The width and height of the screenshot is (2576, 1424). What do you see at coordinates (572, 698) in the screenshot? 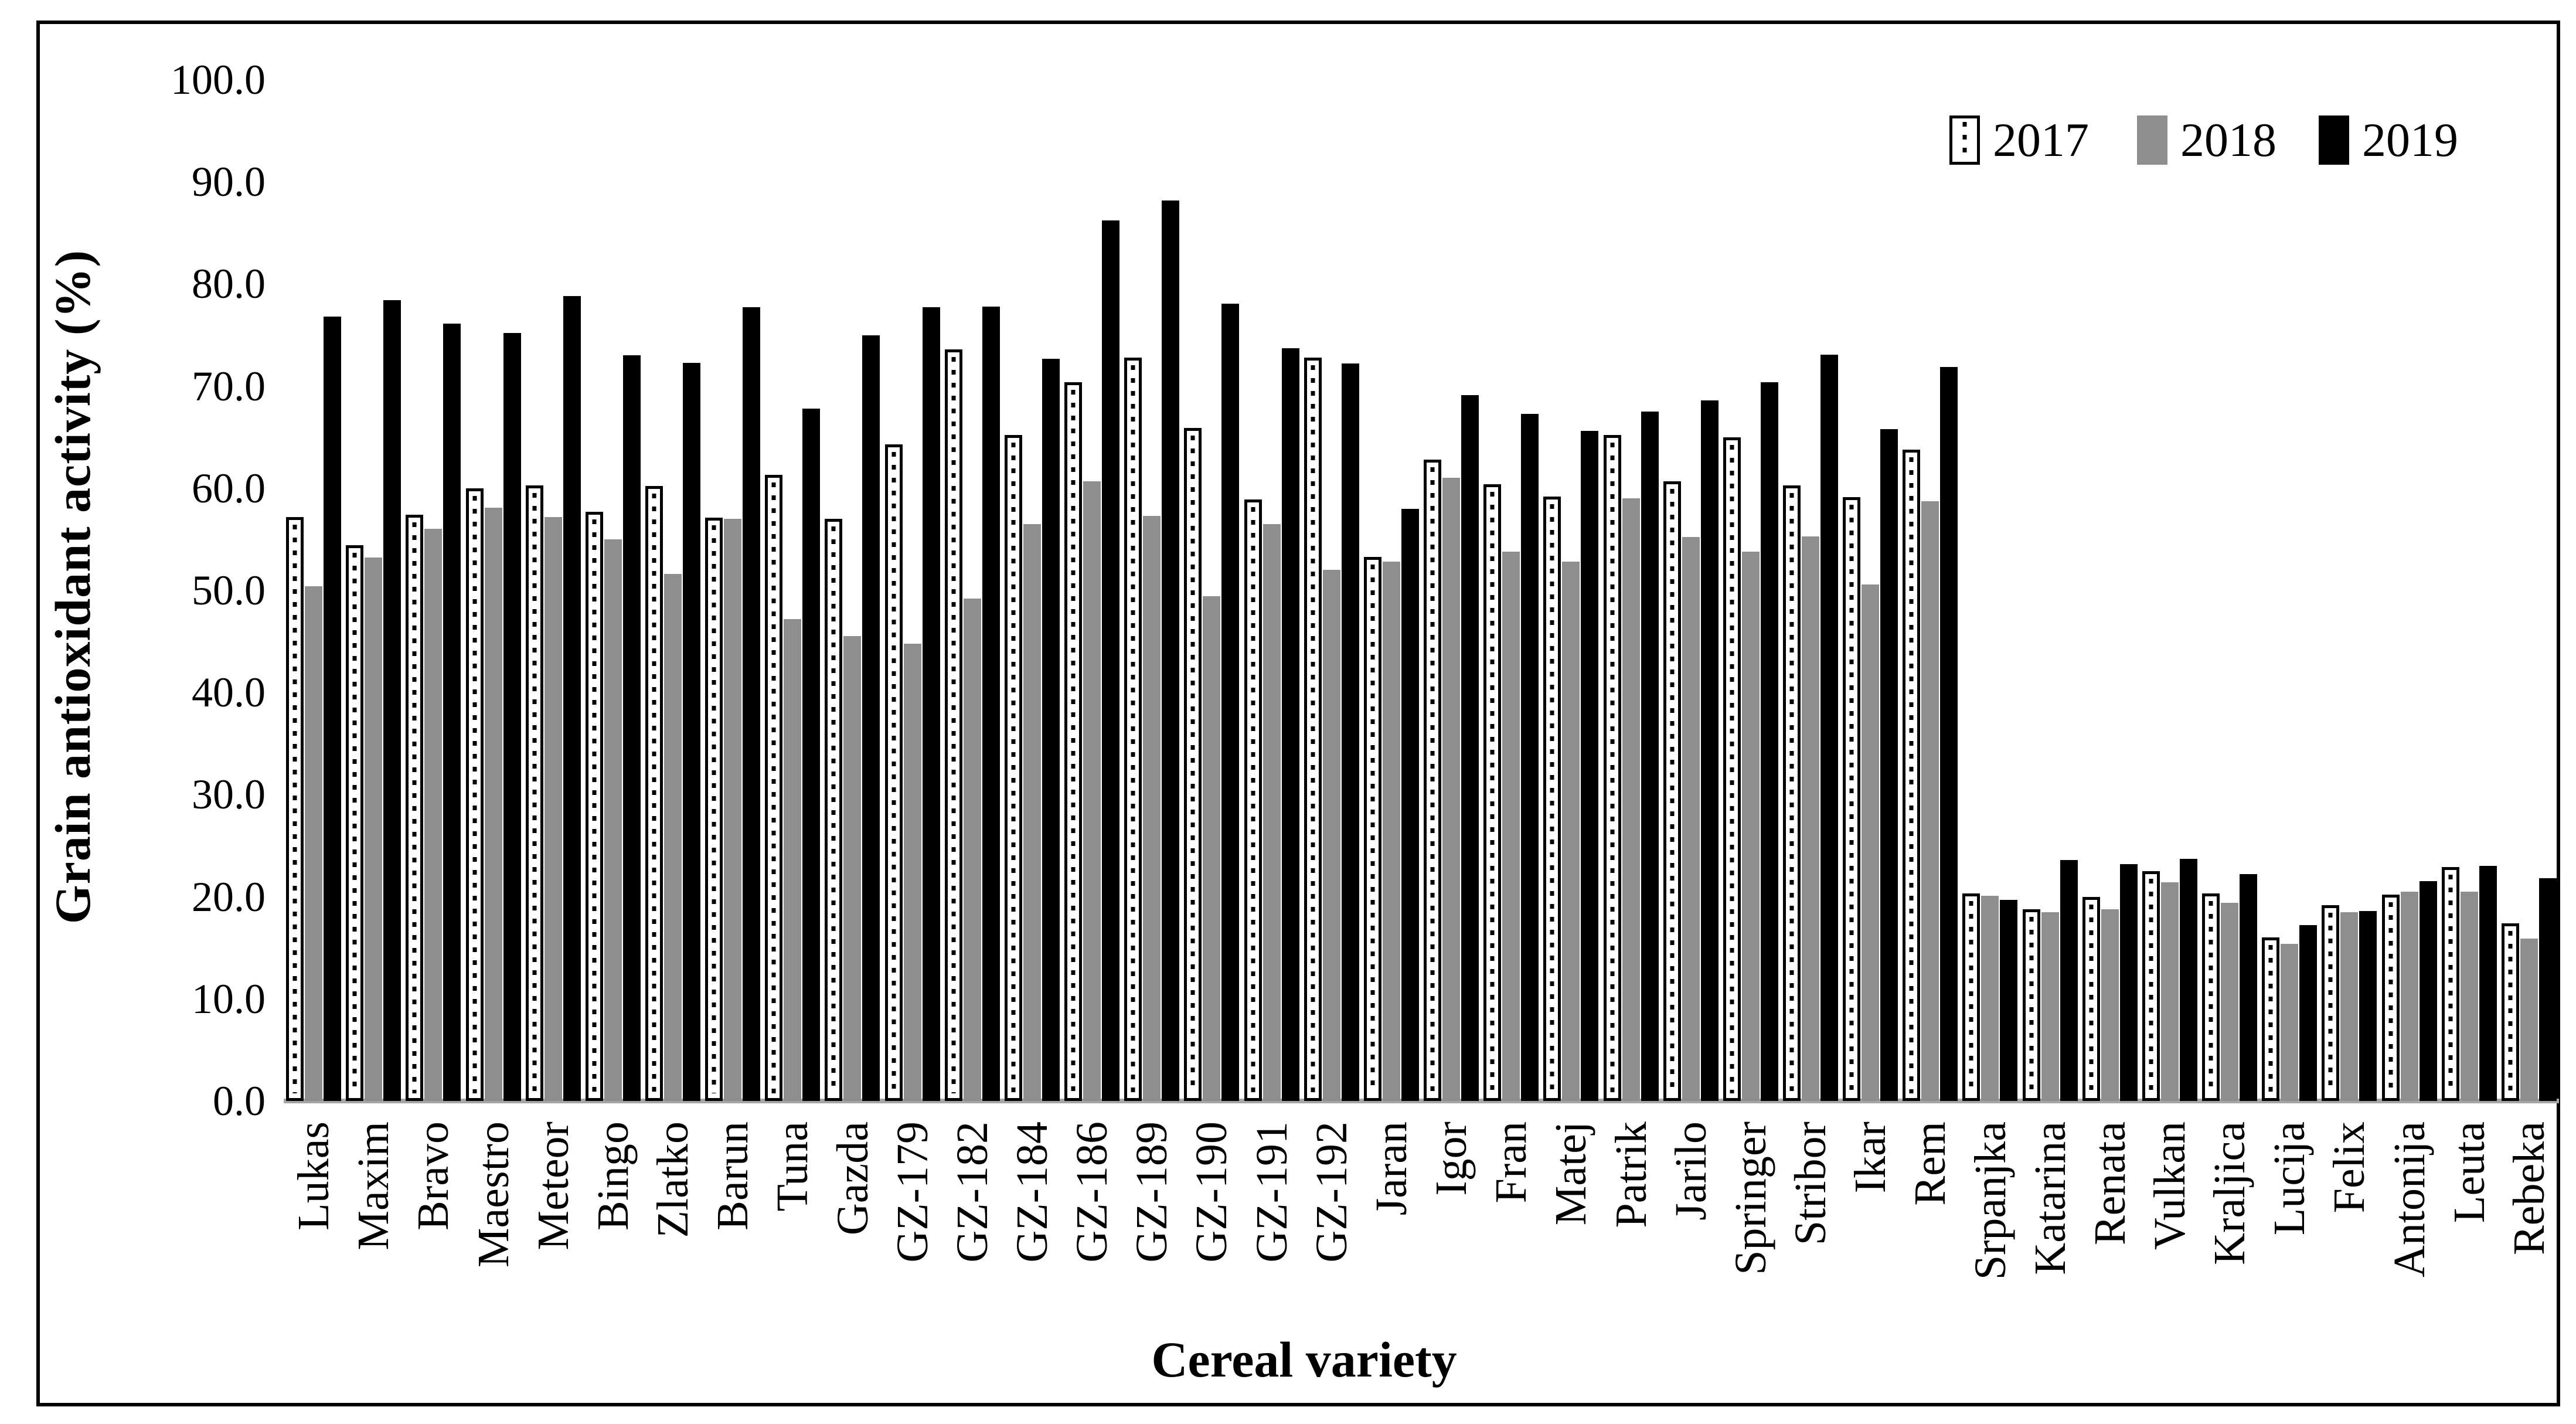
I see `bar-2019-meteor` at bounding box center [572, 698].